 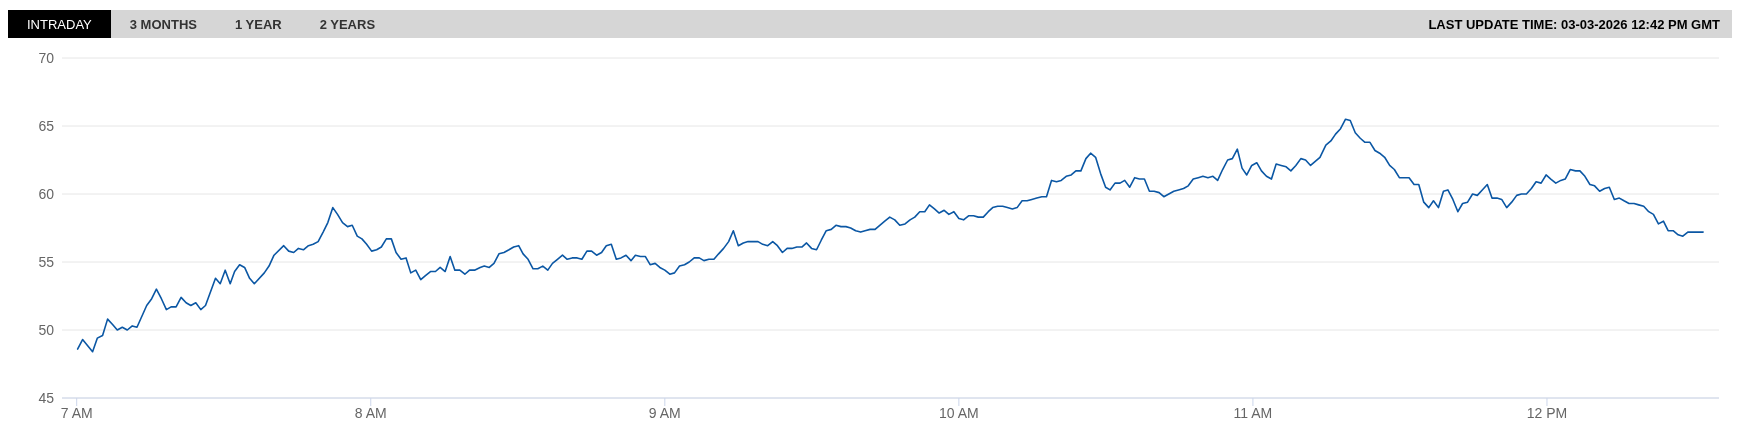 I want to click on x-tick-label: 11 AM, so click(x=1253, y=412).